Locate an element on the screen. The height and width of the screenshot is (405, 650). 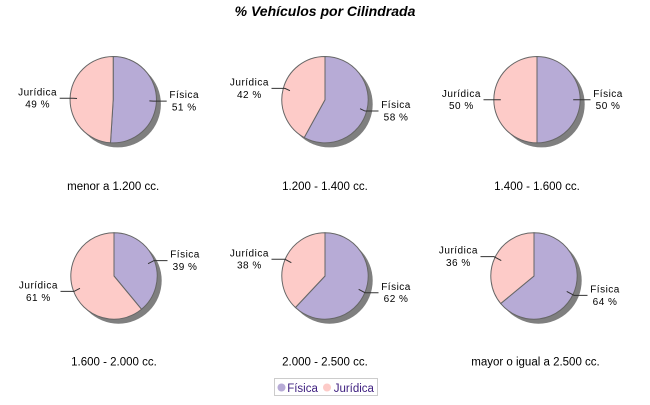
svg-text: 61 % is located at coordinates (38, 298).